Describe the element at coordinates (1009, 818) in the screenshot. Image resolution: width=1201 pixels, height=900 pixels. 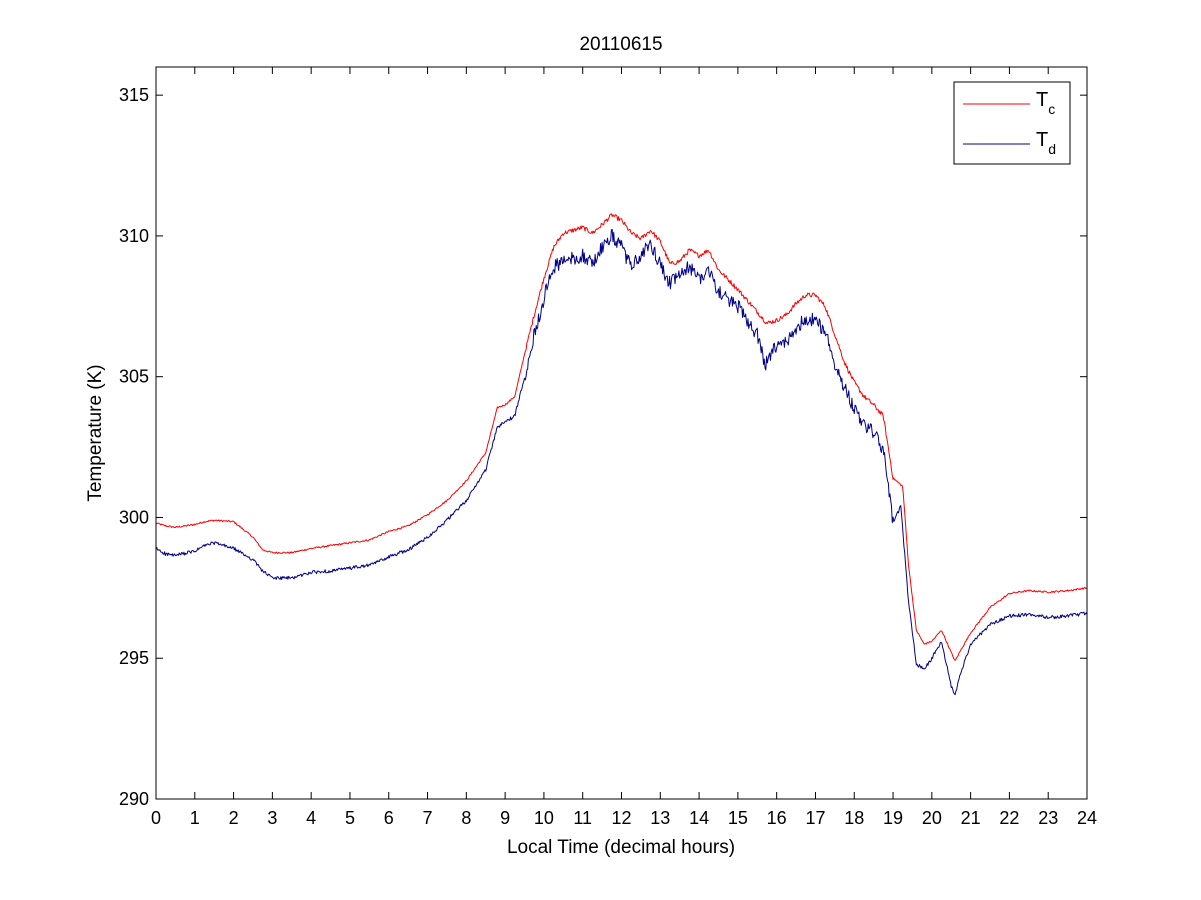
I see `x-tick-label: 22` at that location.